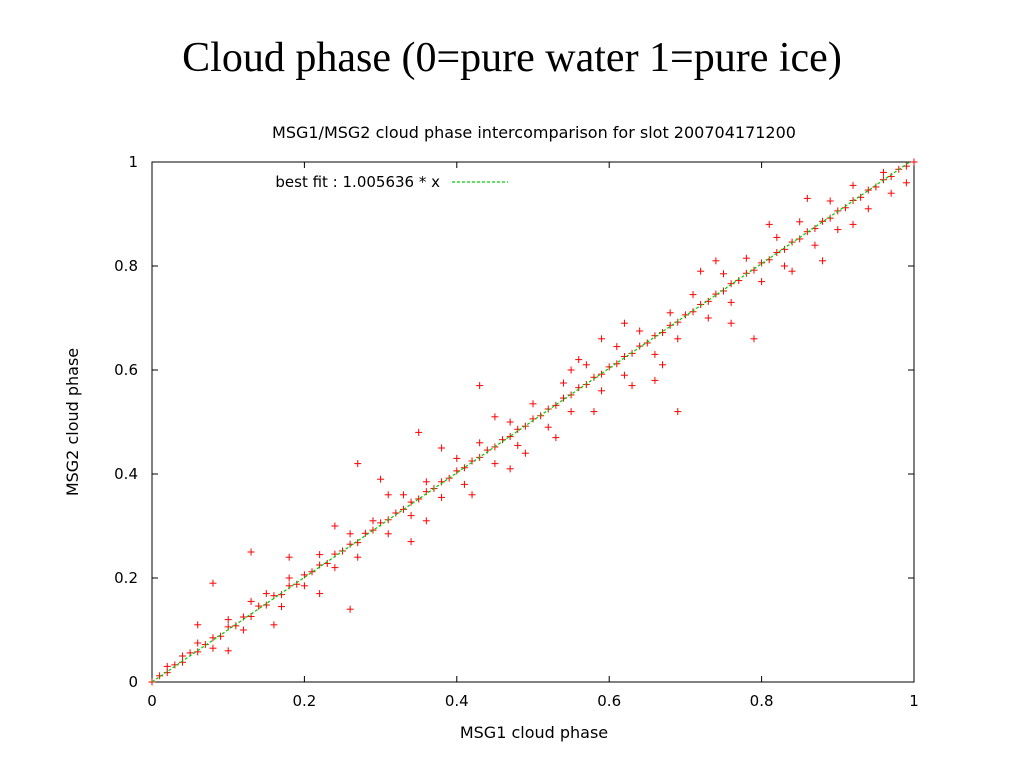 Image resolution: width=1024 pixels, height=768 pixels. What do you see at coordinates (133, 682) in the screenshot?
I see `y-tick-label: 0` at bounding box center [133, 682].